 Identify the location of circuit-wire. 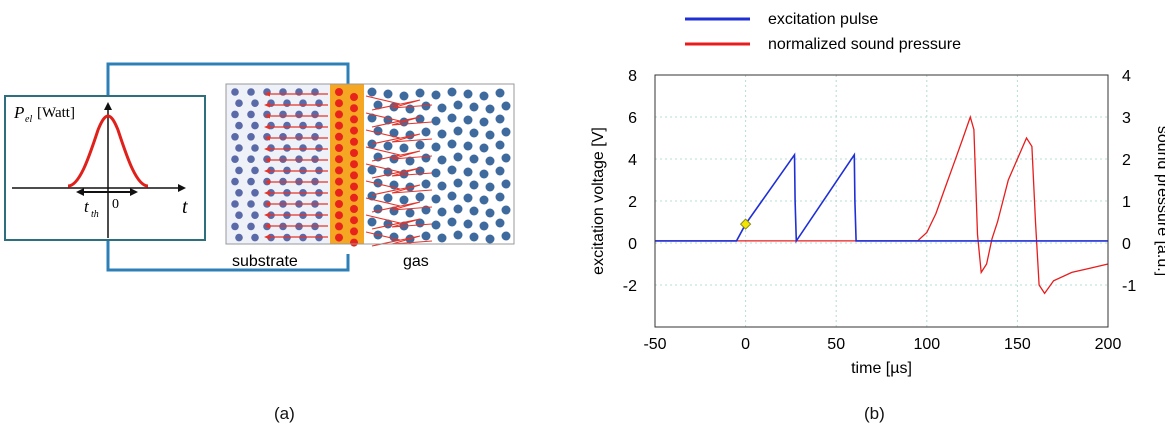
(228, 79).